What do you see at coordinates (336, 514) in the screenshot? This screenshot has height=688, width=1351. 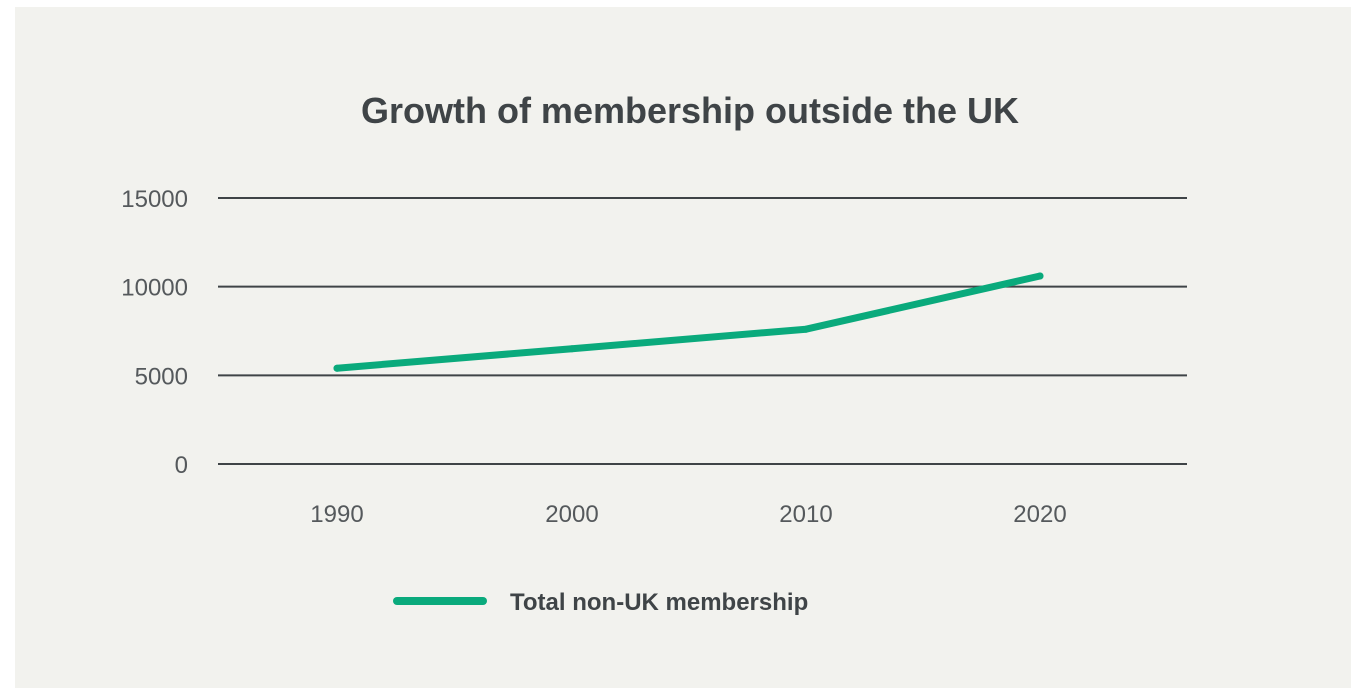 I see `x-tick-label: 1990` at bounding box center [336, 514].